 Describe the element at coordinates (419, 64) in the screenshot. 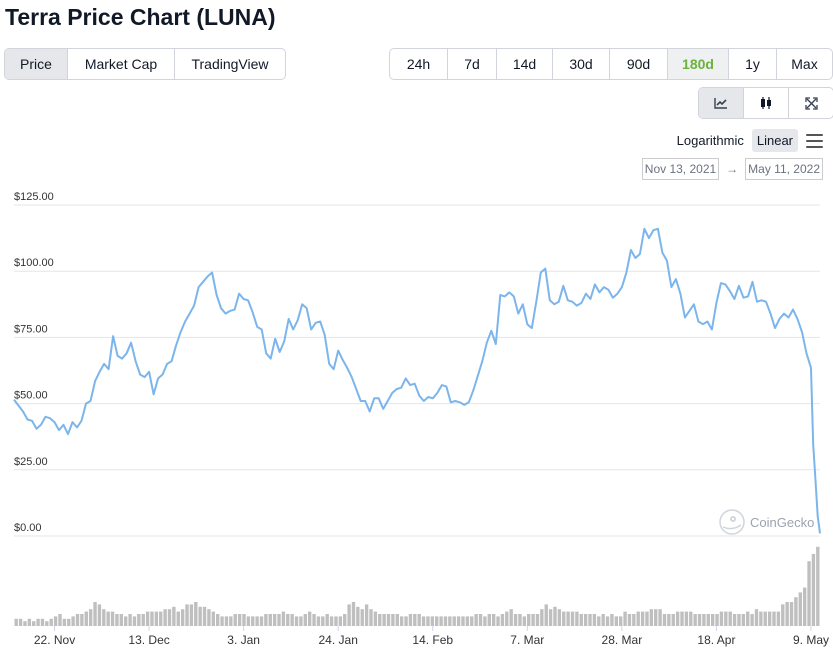

I see `range-24h: 24h` at that location.